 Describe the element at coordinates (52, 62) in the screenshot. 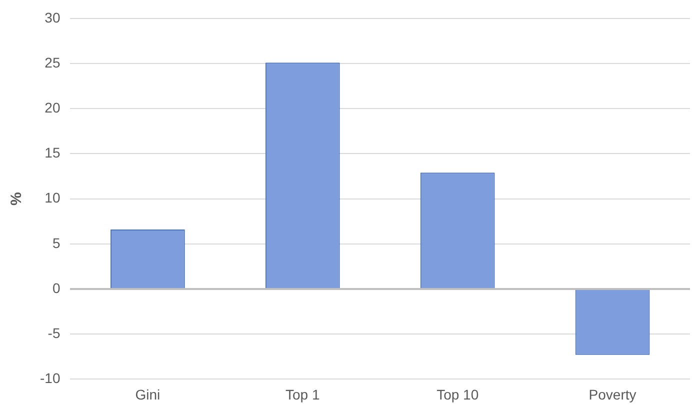

I see `y-tick-label: 25` at that location.